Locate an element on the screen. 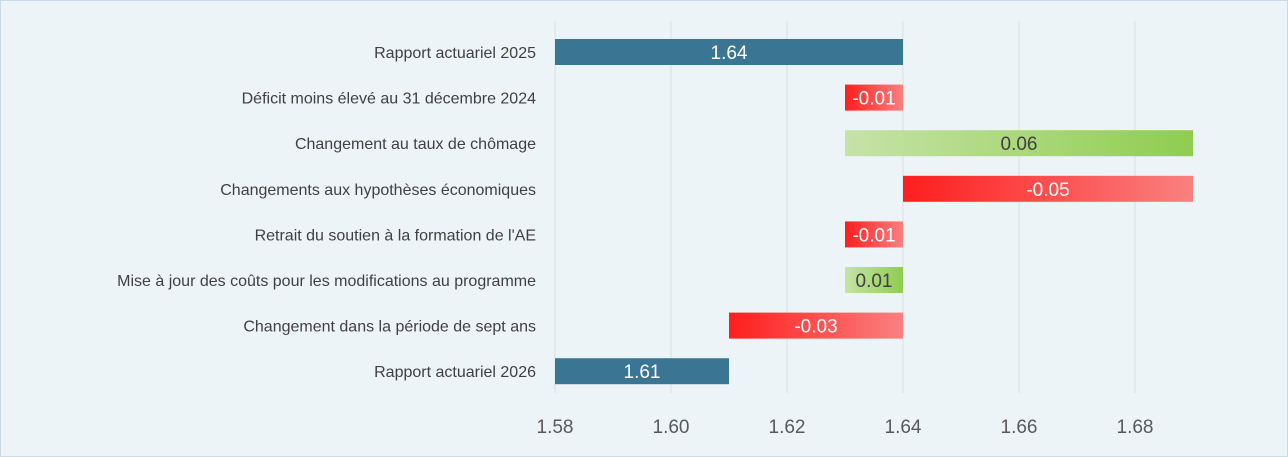 This screenshot has width=1288, height=457. category-label: Rapport actuariel 2026 is located at coordinates (455, 372).